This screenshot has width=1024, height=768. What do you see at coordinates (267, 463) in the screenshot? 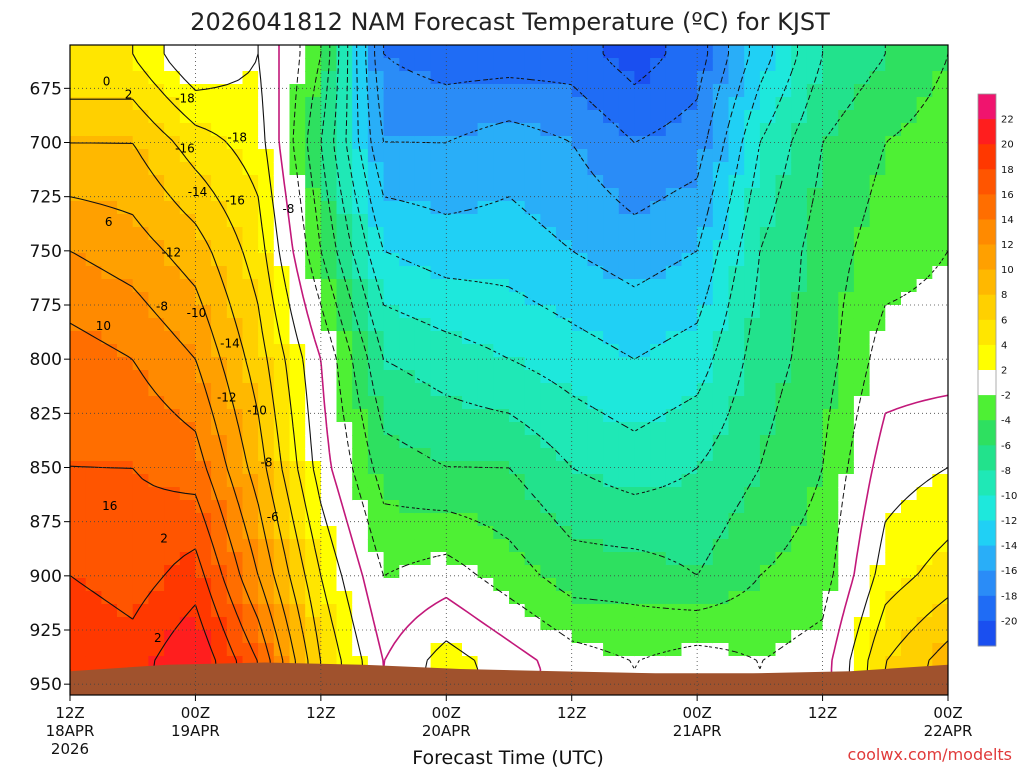
I see `contour-label: -8` at bounding box center [267, 463].